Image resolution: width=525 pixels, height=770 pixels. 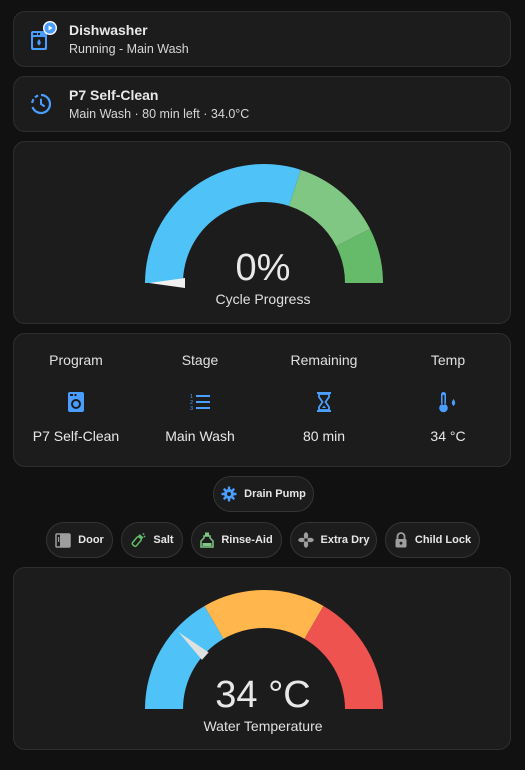 I want to click on progress-label: Cycle Progress, so click(x=263, y=299).